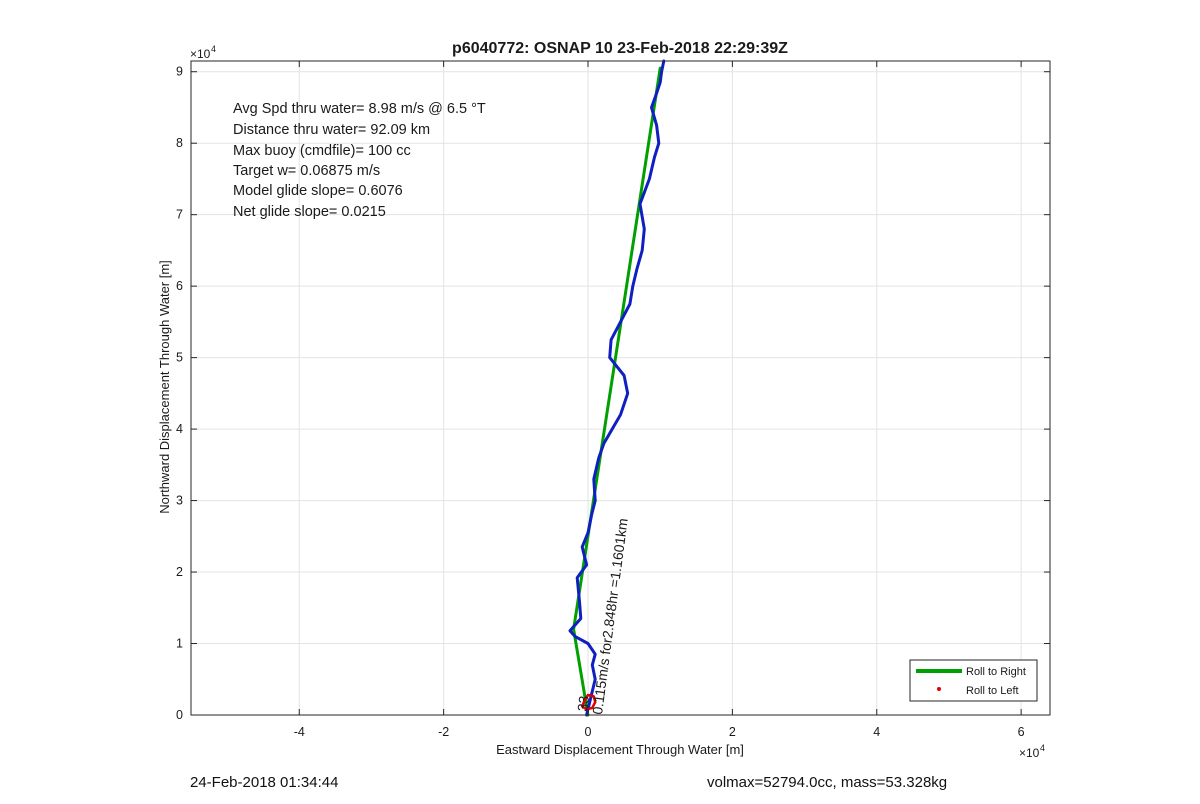 The width and height of the screenshot is (1200, 804). What do you see at coordinates (827, 782) in the screenshot?
I see `footer-vol-mass: volmax=52794.0cc, mass=53.328kg` at bounding box center [827, 782].